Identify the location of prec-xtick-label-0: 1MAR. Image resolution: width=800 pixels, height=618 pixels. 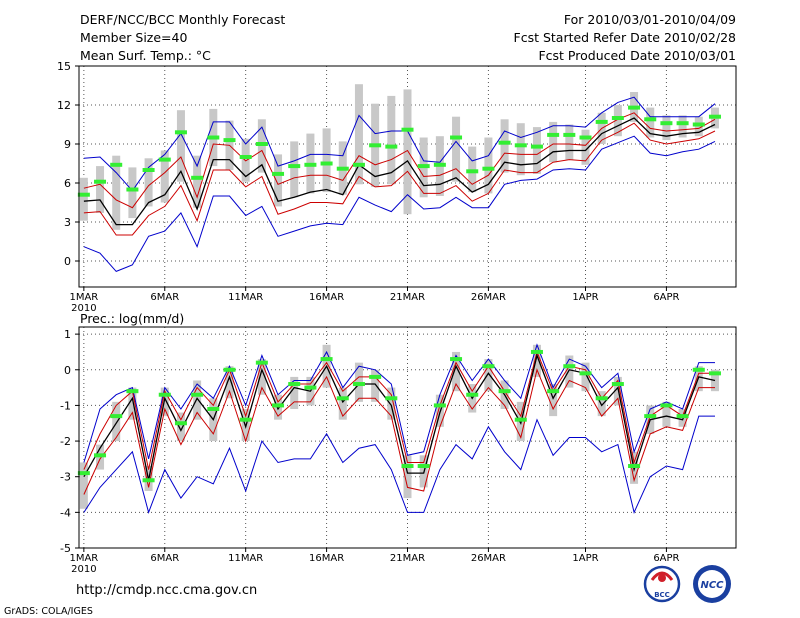
(83, 558).